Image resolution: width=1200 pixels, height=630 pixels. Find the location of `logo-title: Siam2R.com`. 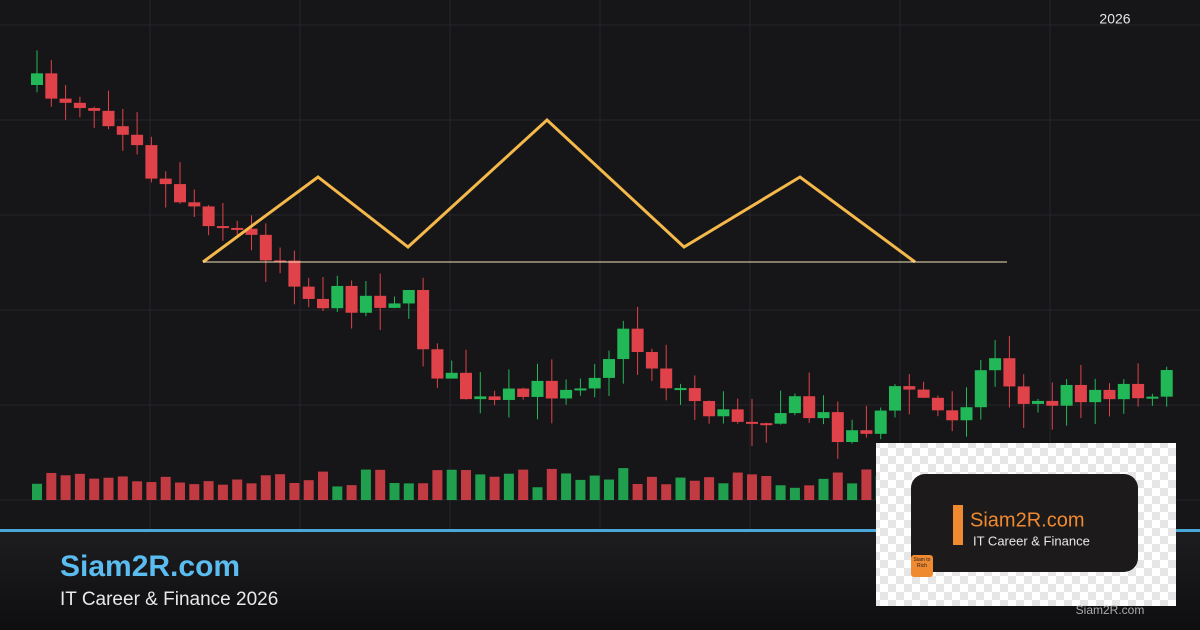

logo-title: Siam2R.com is located at coordinates (1027, 520).